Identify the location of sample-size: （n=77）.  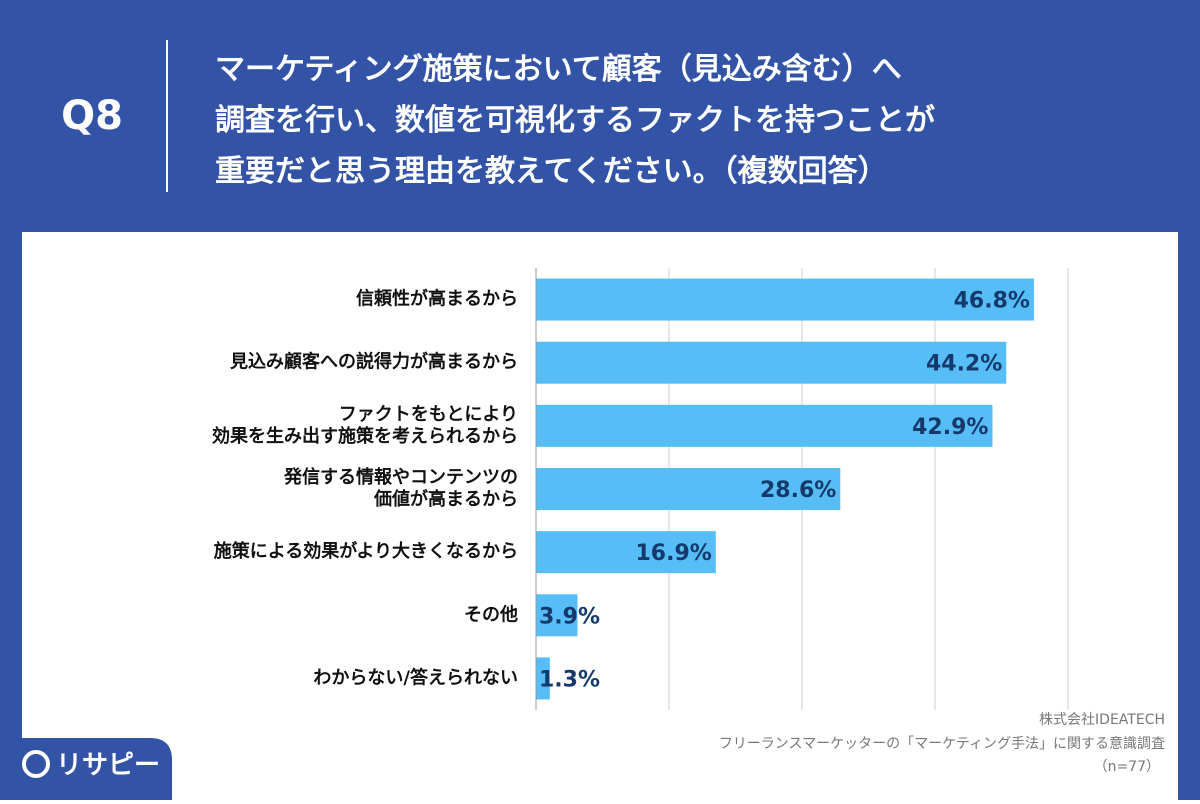
(1127, 767).